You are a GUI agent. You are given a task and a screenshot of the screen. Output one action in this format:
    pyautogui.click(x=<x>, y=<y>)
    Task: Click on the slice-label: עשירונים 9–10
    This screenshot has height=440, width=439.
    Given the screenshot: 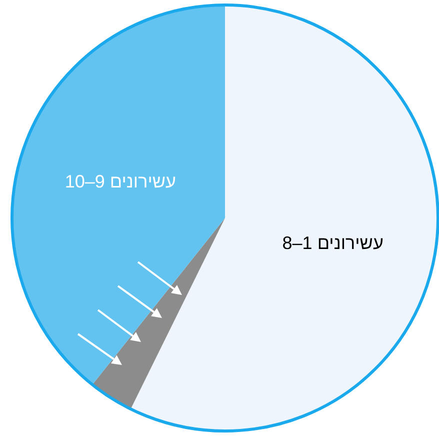 What is the action you would take?
    pyautogui.click(x=120, y=181)
    